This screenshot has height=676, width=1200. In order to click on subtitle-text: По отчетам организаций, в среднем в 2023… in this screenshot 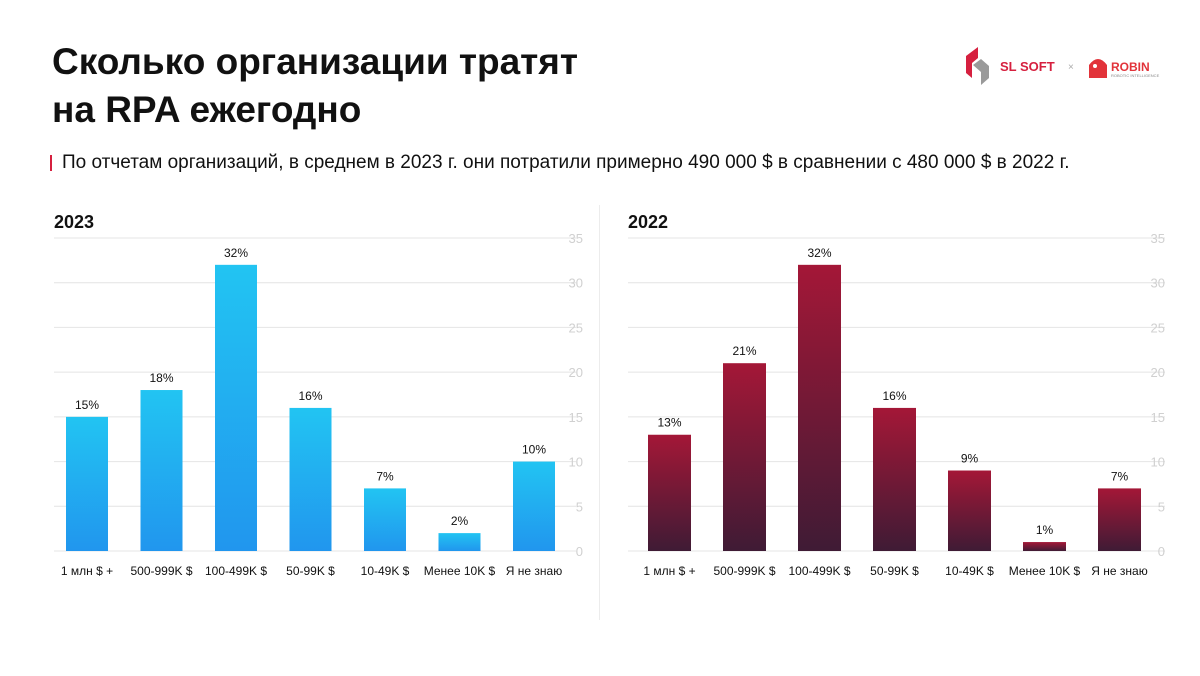, I will do `click(566, 162)`.